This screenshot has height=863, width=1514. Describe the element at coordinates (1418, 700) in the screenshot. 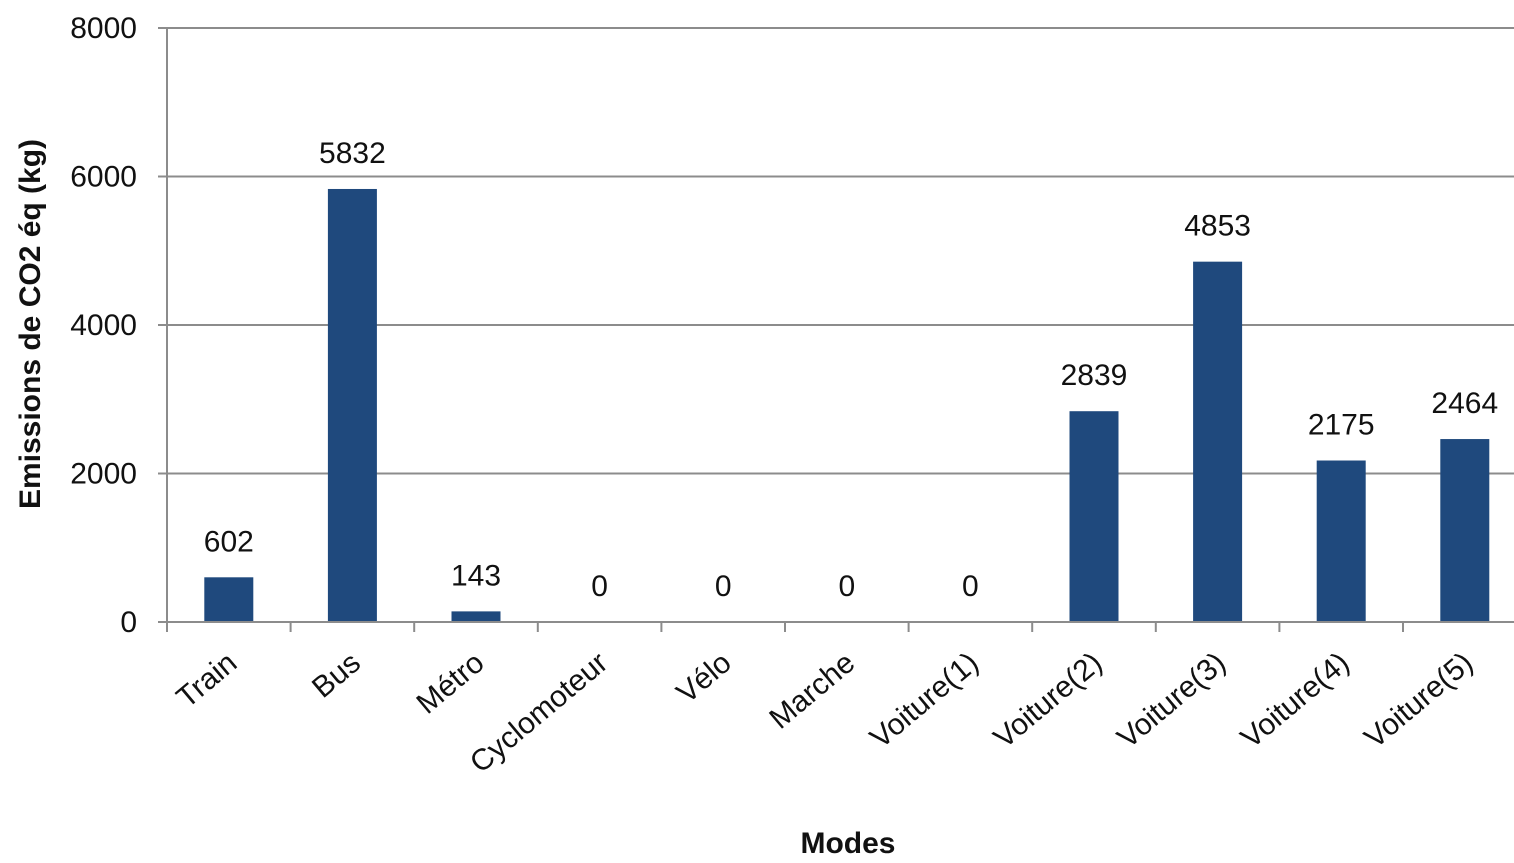

I see `x-tick-label: Voiture(5)` at that location.